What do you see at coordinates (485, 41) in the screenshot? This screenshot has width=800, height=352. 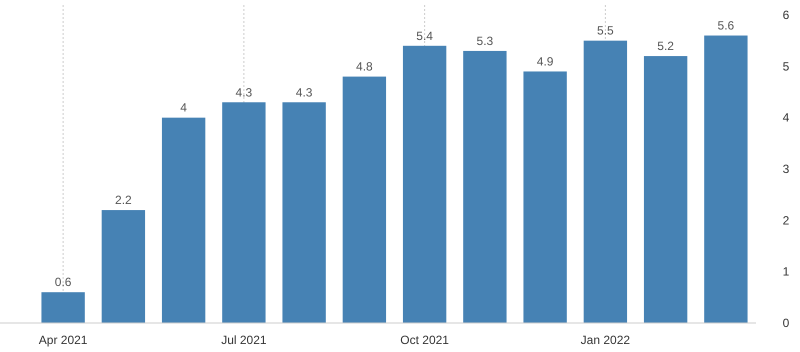 I see `data-label: 5.3` at bounding box center [485, 41].